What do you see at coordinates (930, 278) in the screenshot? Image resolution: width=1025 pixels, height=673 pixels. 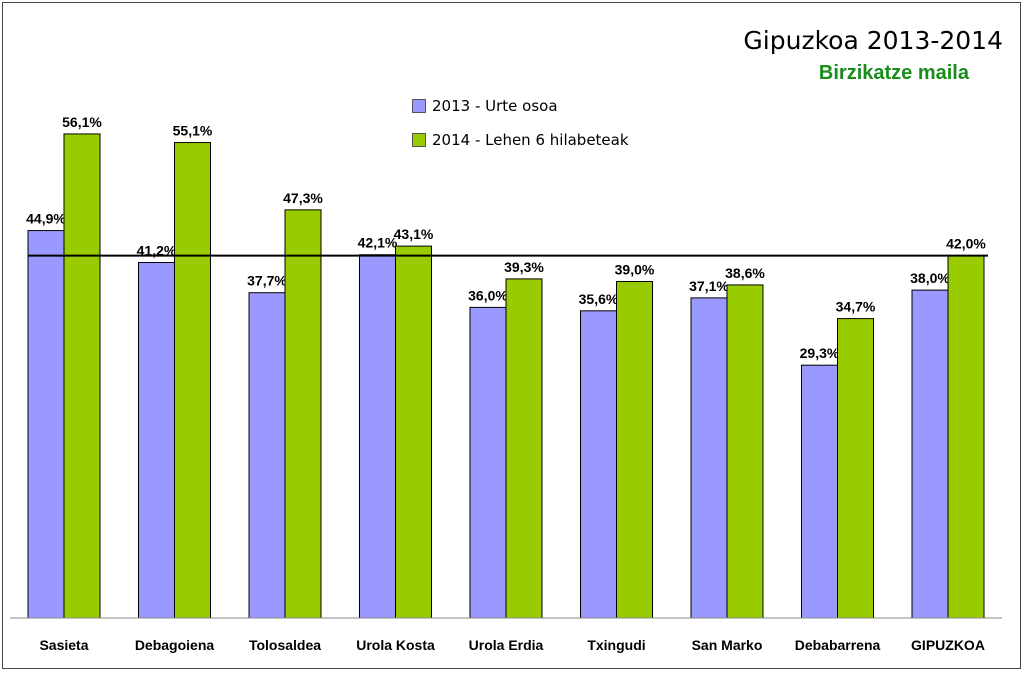 I see `data-label: 38,0%` at bounding box center [930, 278].